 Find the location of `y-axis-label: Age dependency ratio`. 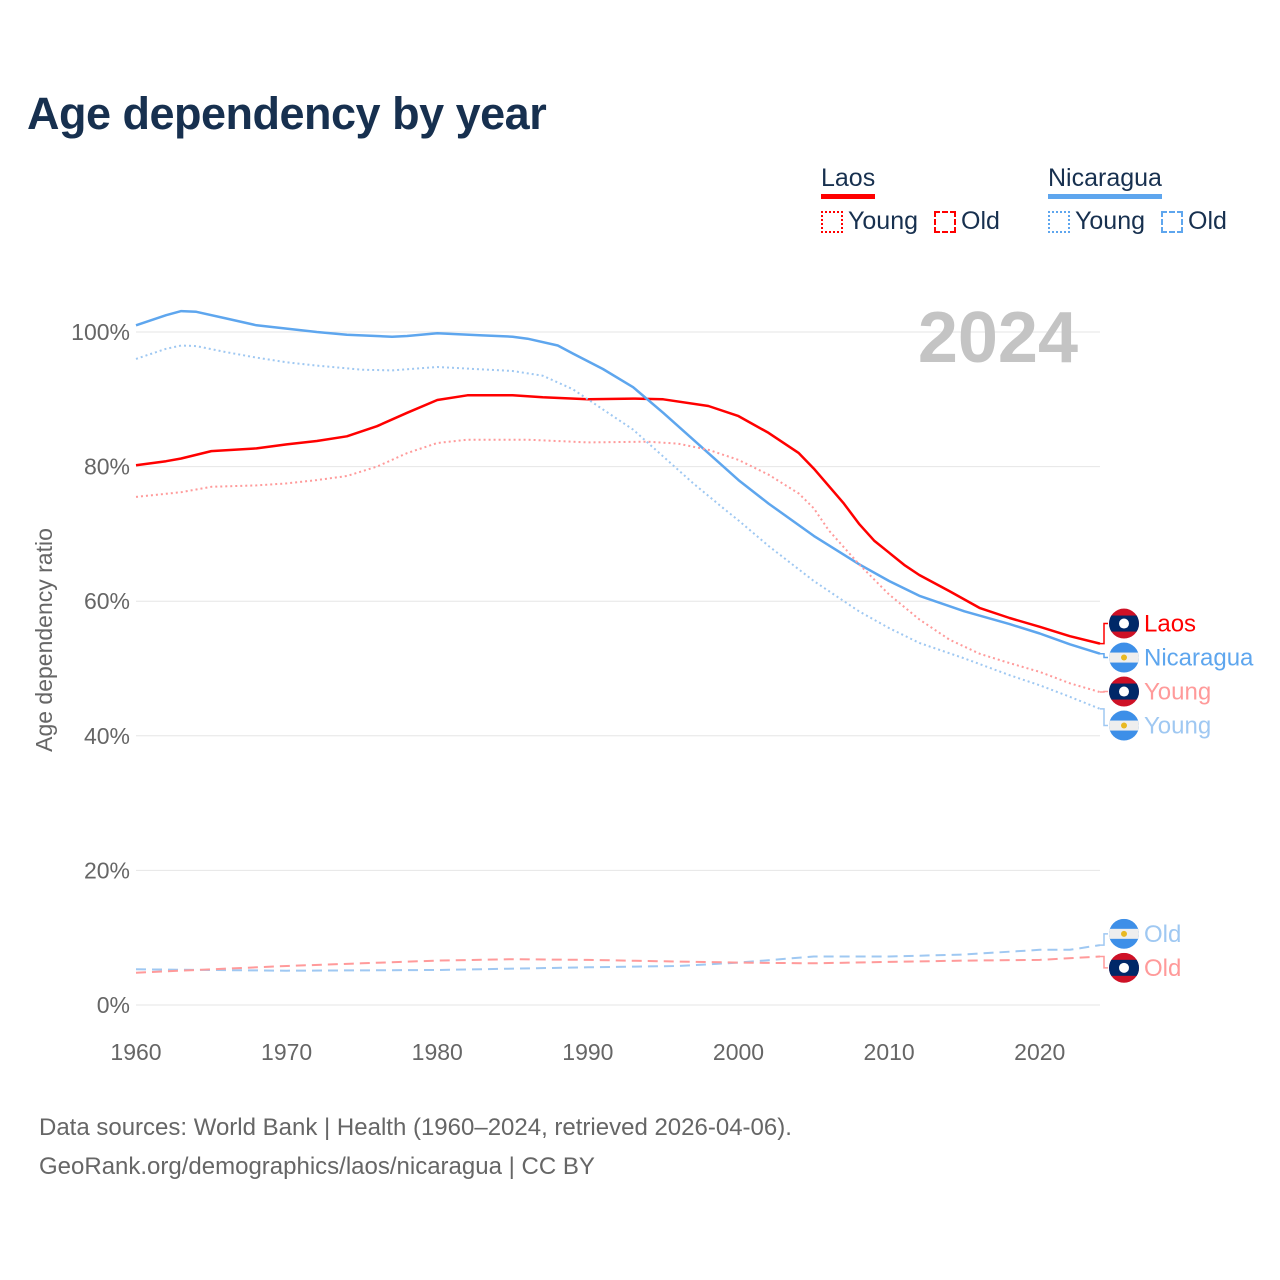

y-axis-label: Age dependency ratio is located at coordinates (44, 640).